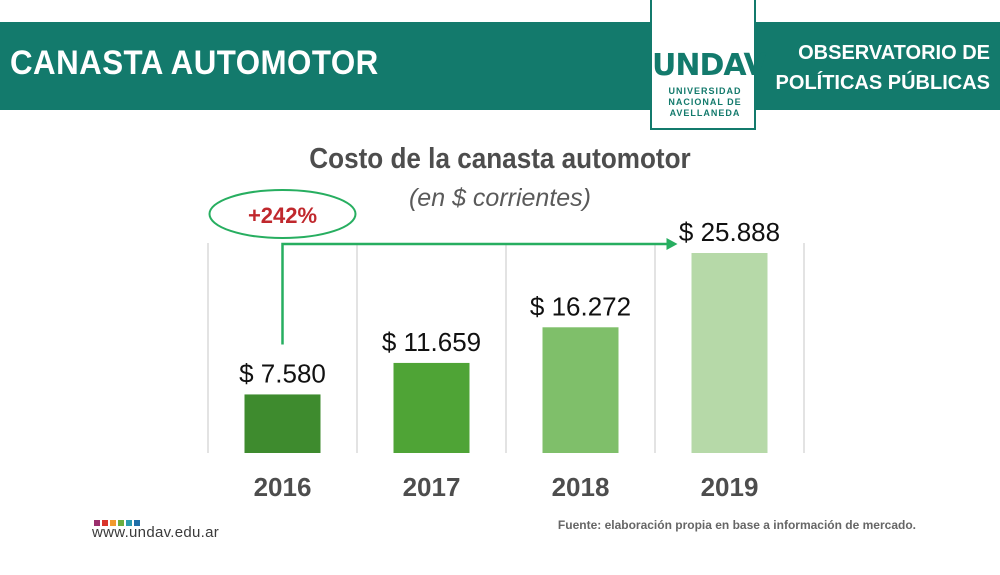 This screenshot has width=1000, height=575. Describe the element at coordinates (194, 63) in the screenshot. I see `page-title: CANASTA AUTOMOTOR` at that location.